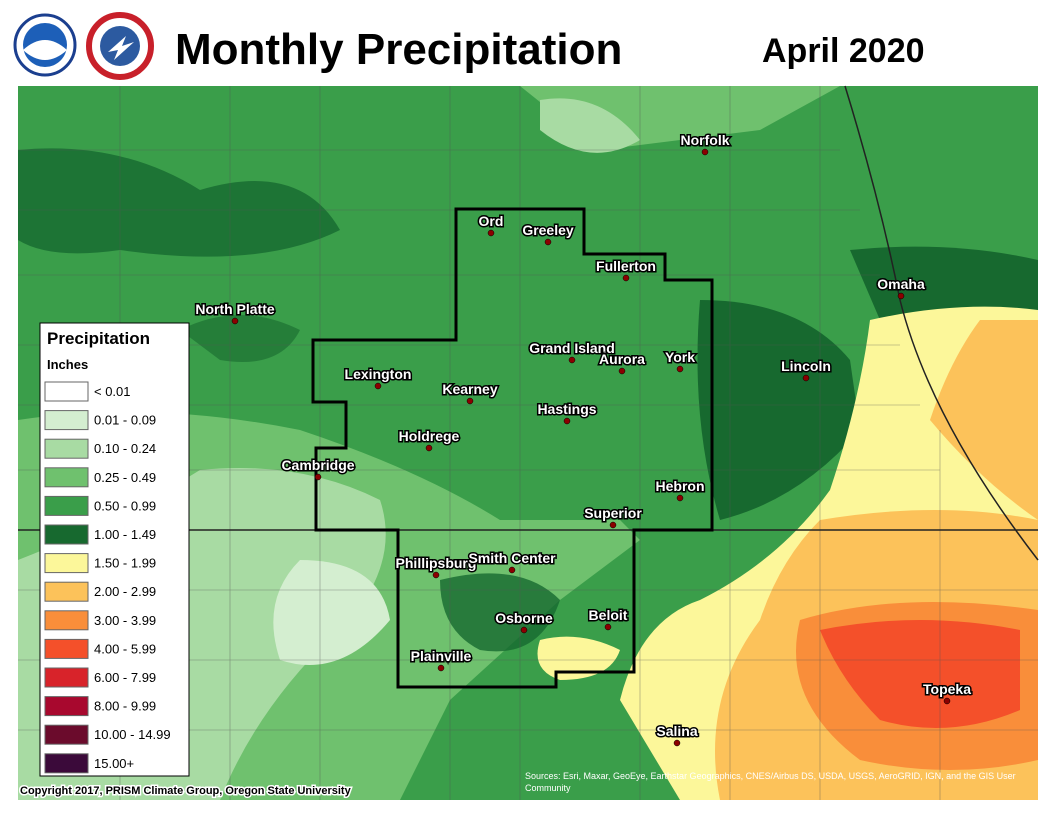 This screenshot has height=816, width=1056. Describe the element at coordinates (317, 465) in the screenshot. I see `city-label: Cambridge` at that location.